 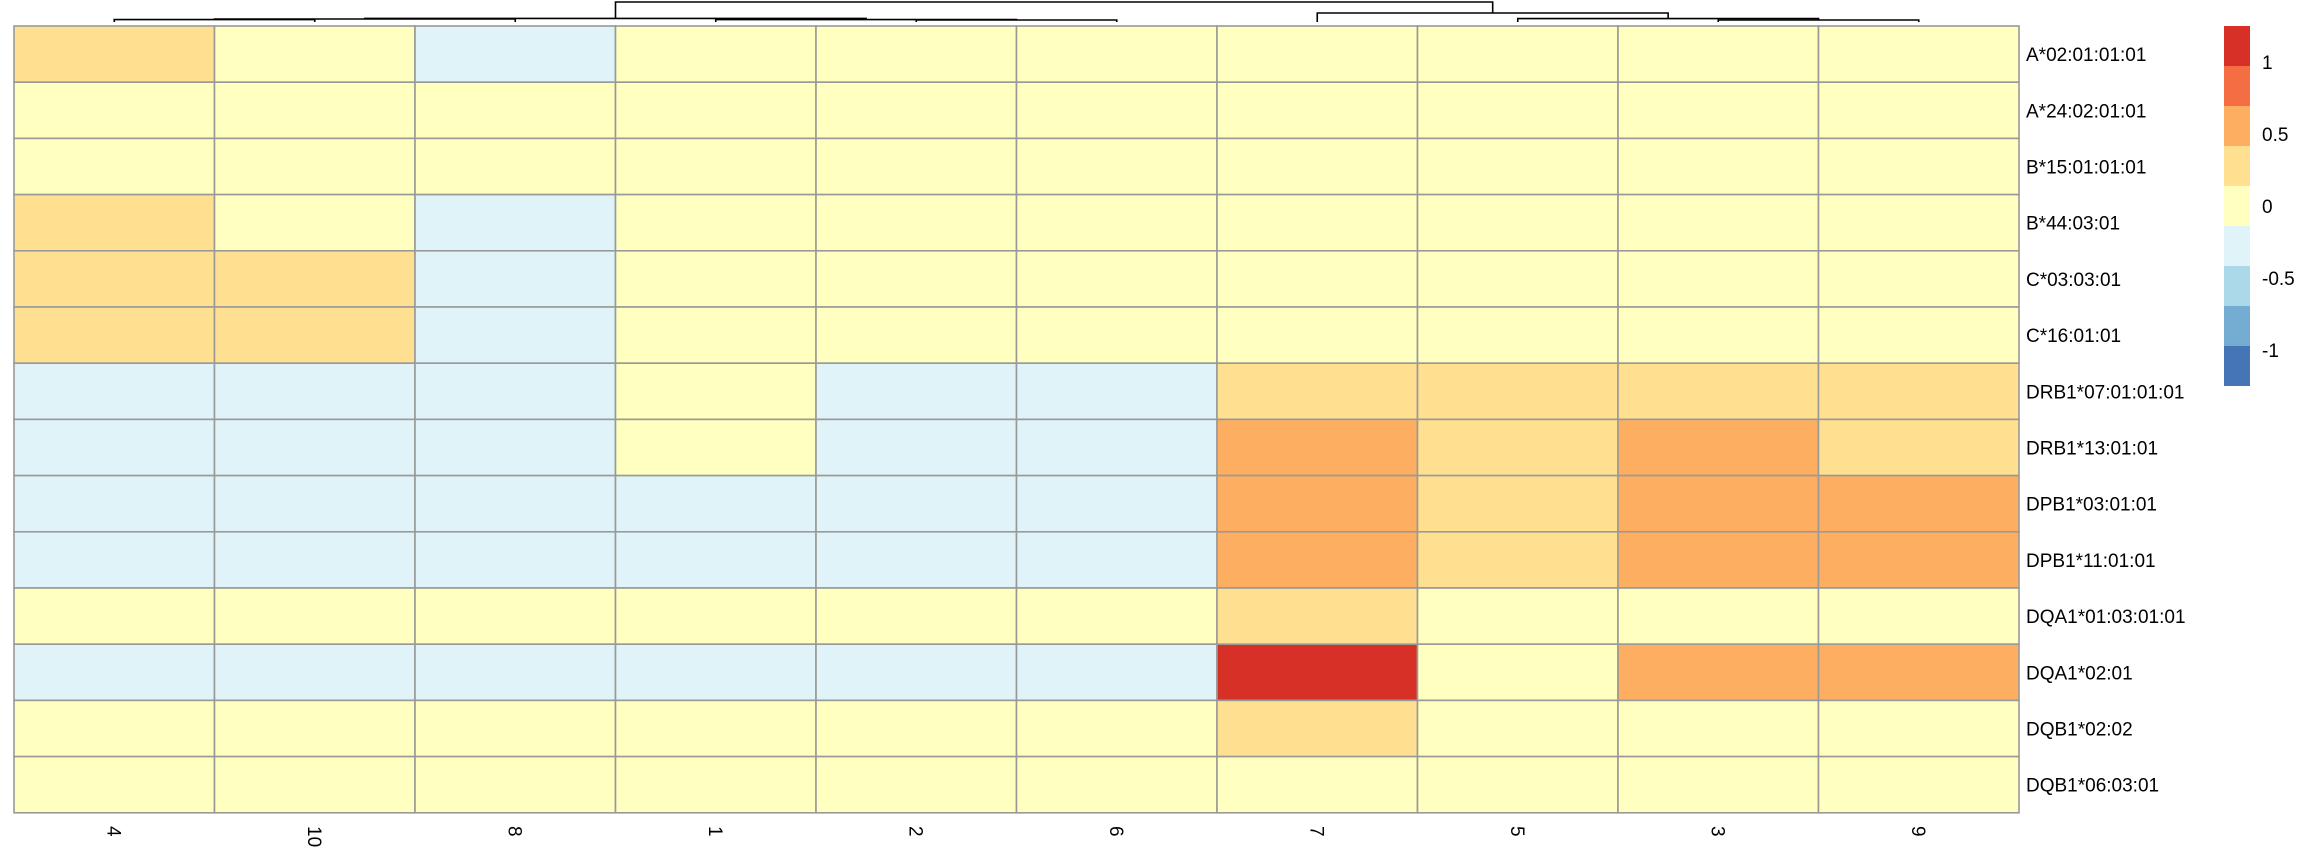 I want to click on legend-tick-label: 0, so click(x=2267, y=207).